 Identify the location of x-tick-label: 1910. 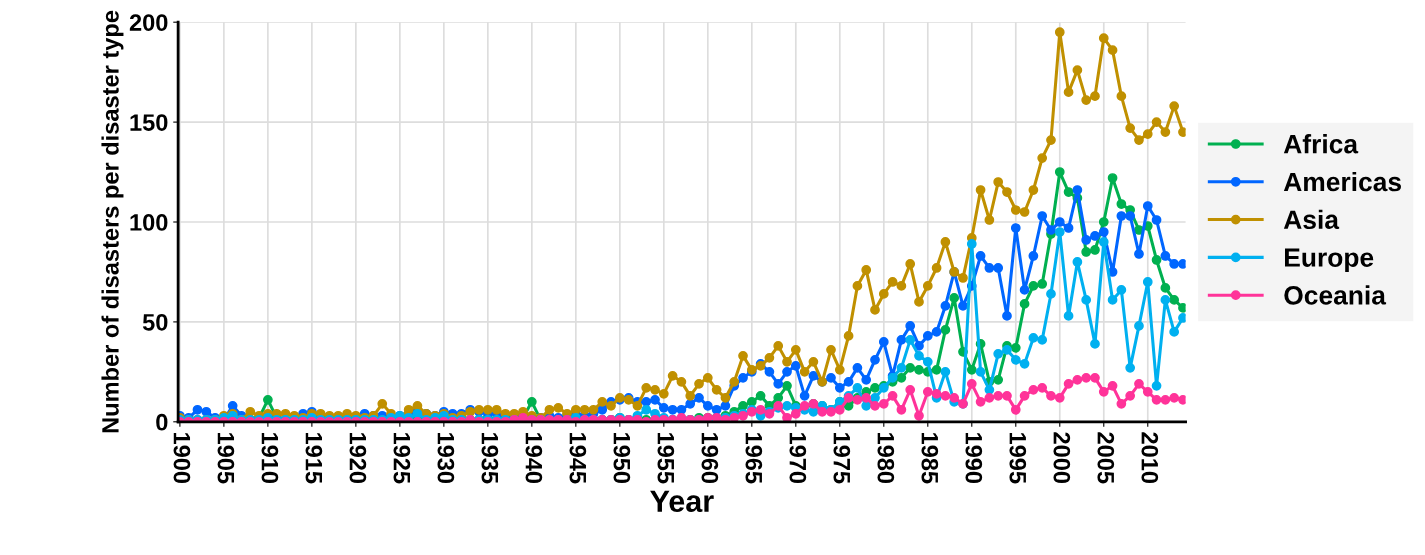
(270, 458).